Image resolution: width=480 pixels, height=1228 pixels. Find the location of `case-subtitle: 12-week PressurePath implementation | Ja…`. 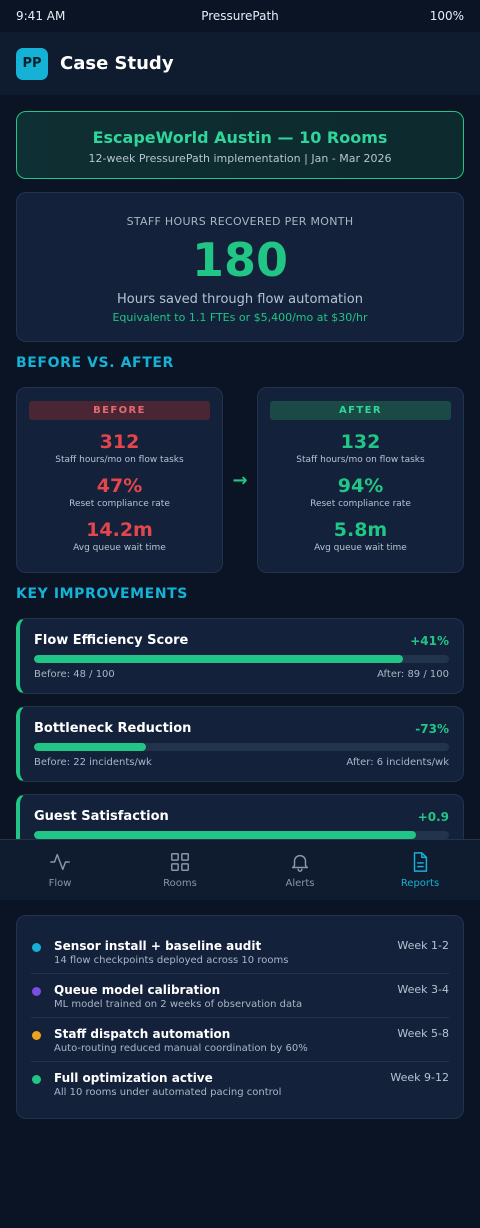

case-subtitle: 12-week PressurePath implementation | Ja… is located at coordinates (240, 158).